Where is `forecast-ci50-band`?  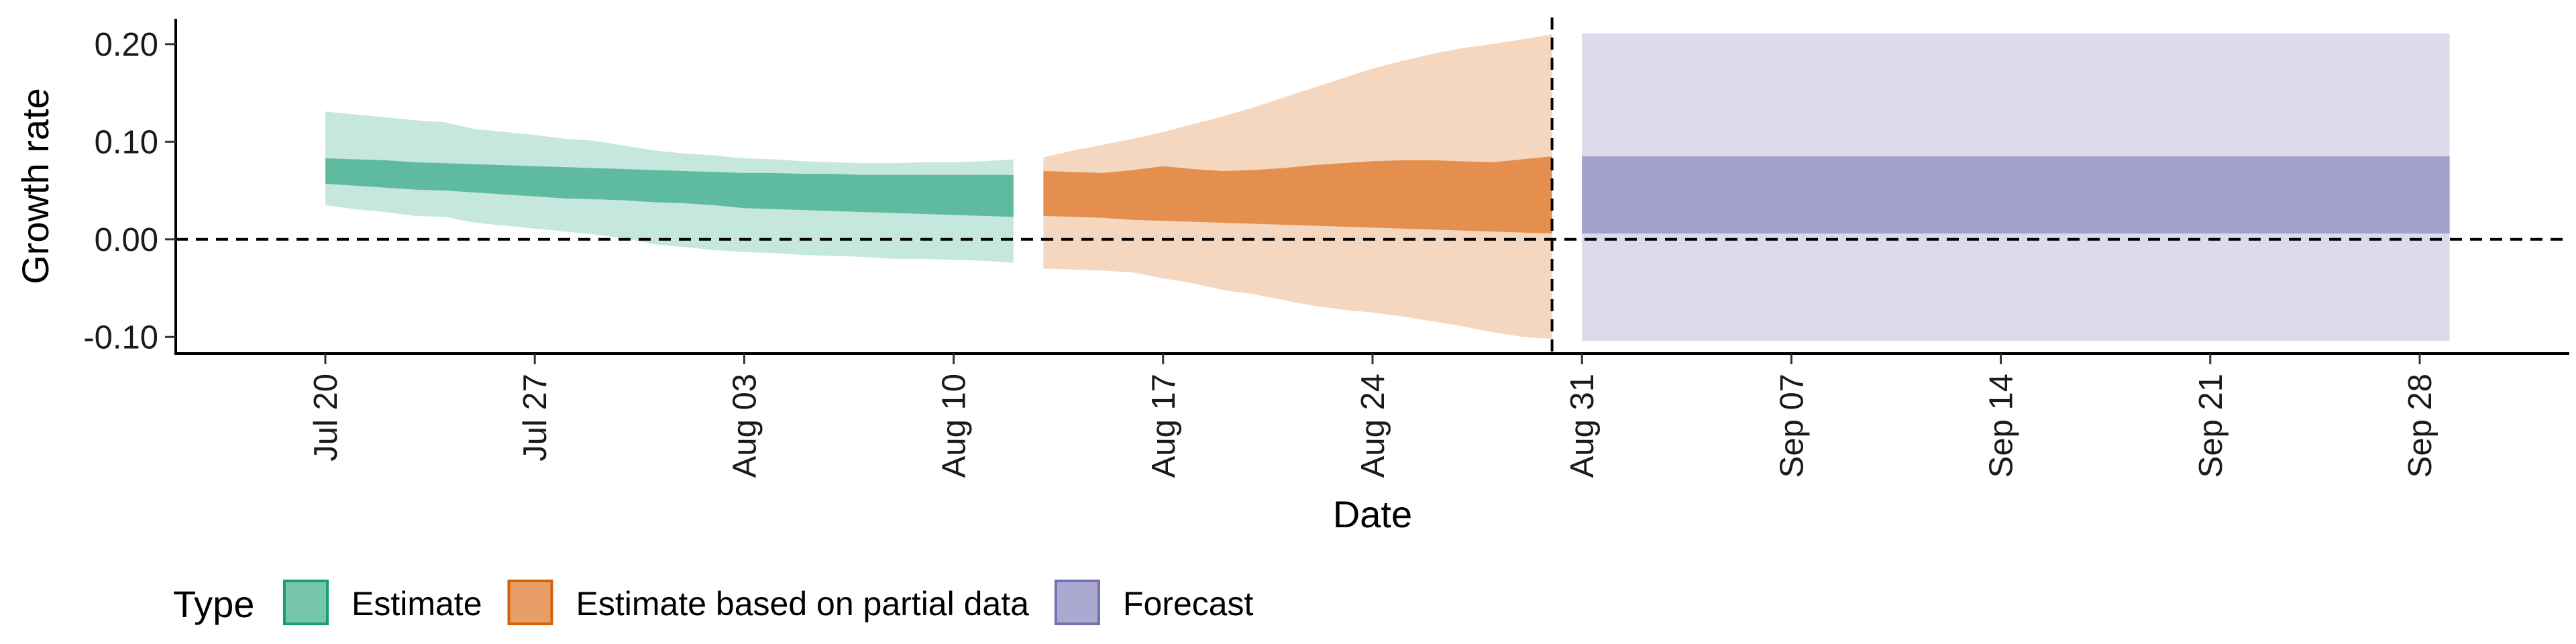
forecast-ci50-band is located at coordinates (2016, 195).